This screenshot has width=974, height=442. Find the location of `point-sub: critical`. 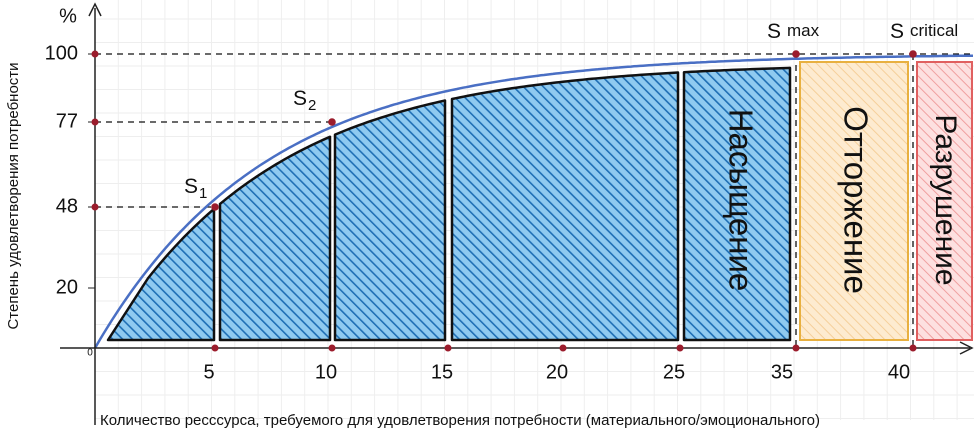

point-sub: critical is located at coordinates (934, 30).